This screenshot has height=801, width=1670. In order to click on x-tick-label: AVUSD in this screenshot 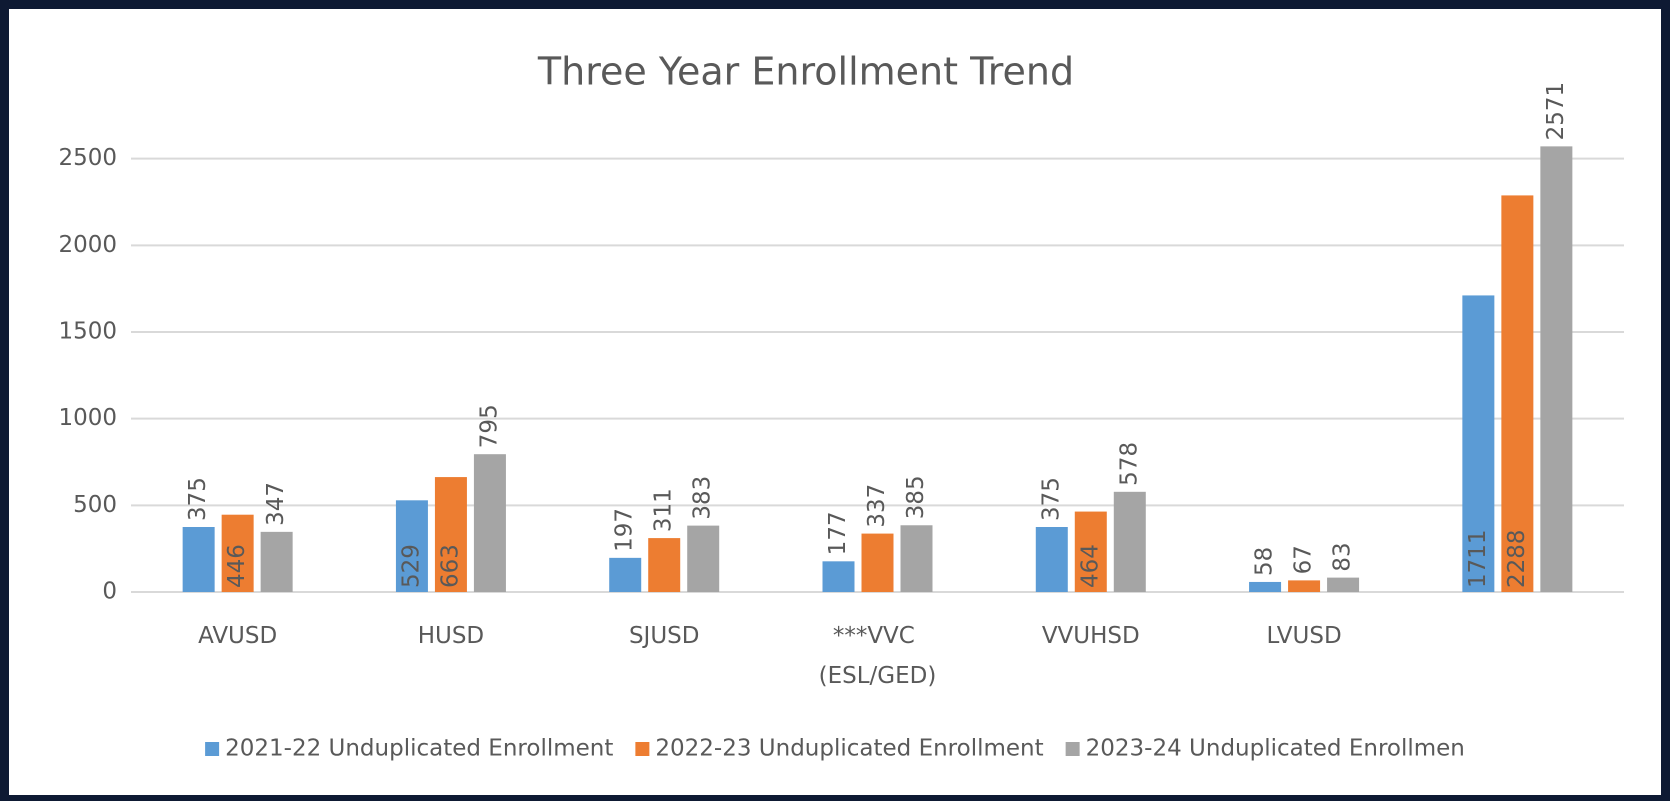, I will do `click(237, 636)`.